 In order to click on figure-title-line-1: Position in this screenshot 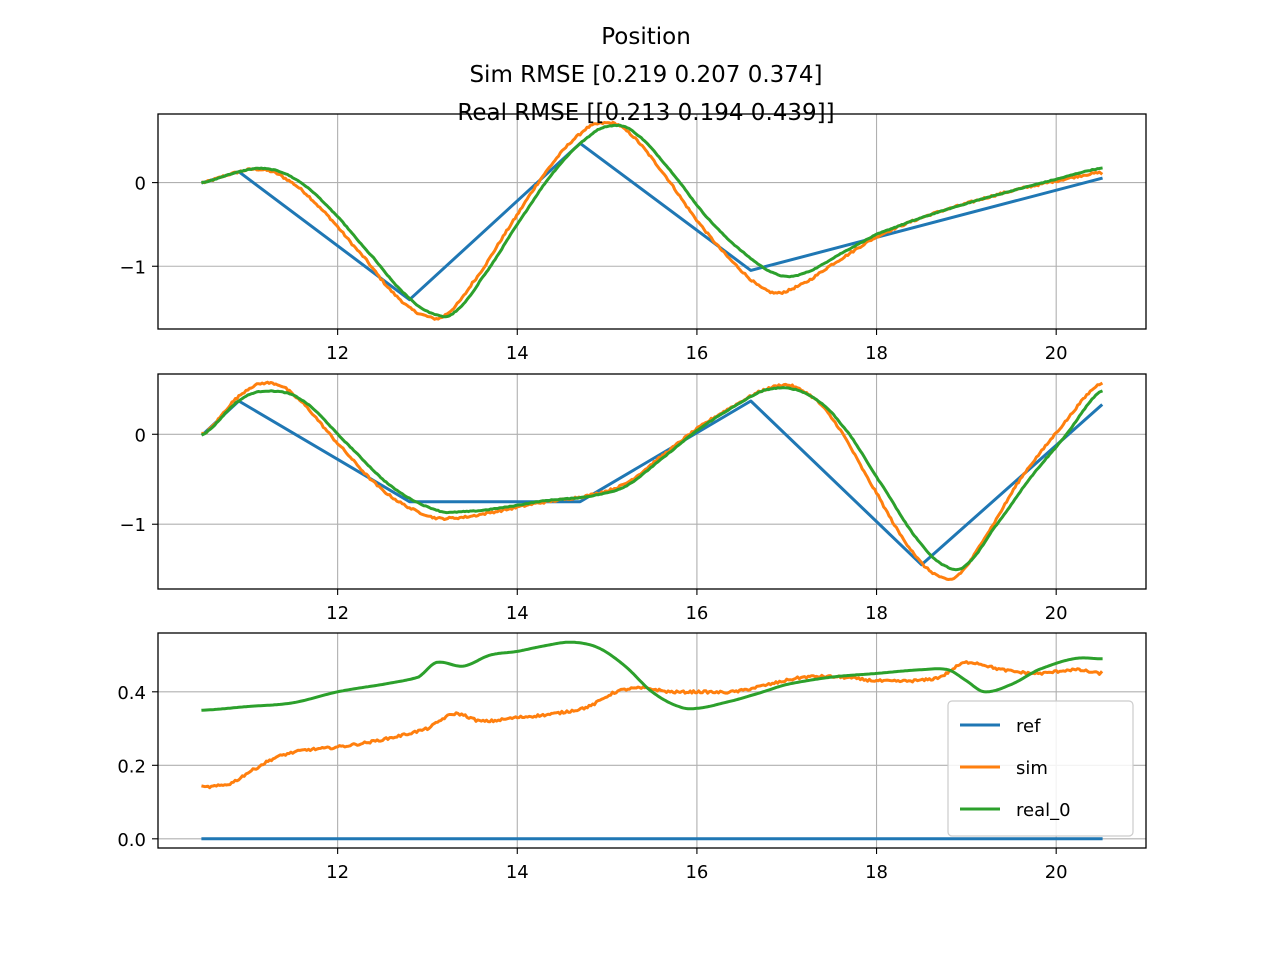, I will do `click(646, 37)`.